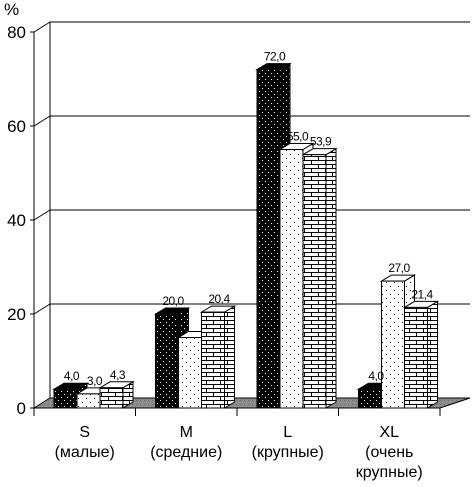 This screenshot has width=473, height=487. What do you see at coordinates (42, 27) in the screenshot?
I see `side-wall-top-edge` at bounding box center [42, 27].